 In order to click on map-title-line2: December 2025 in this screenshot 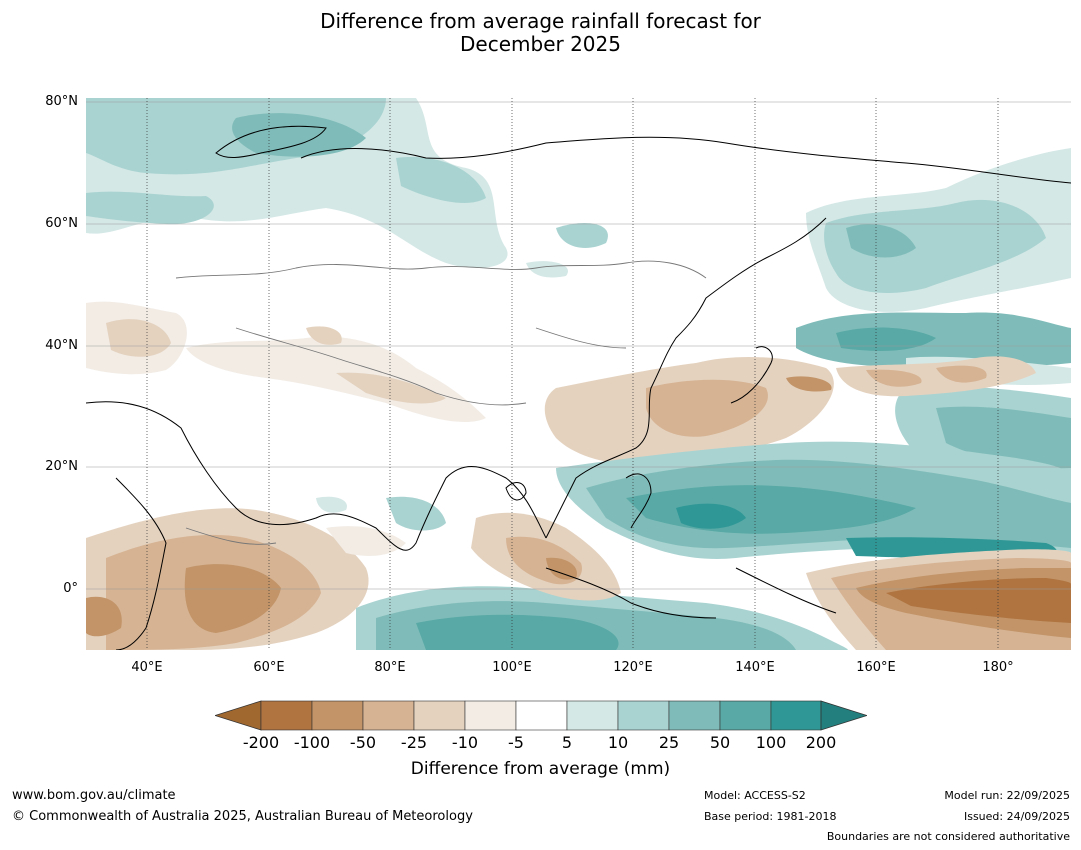, I will do `click(540, 44)`.